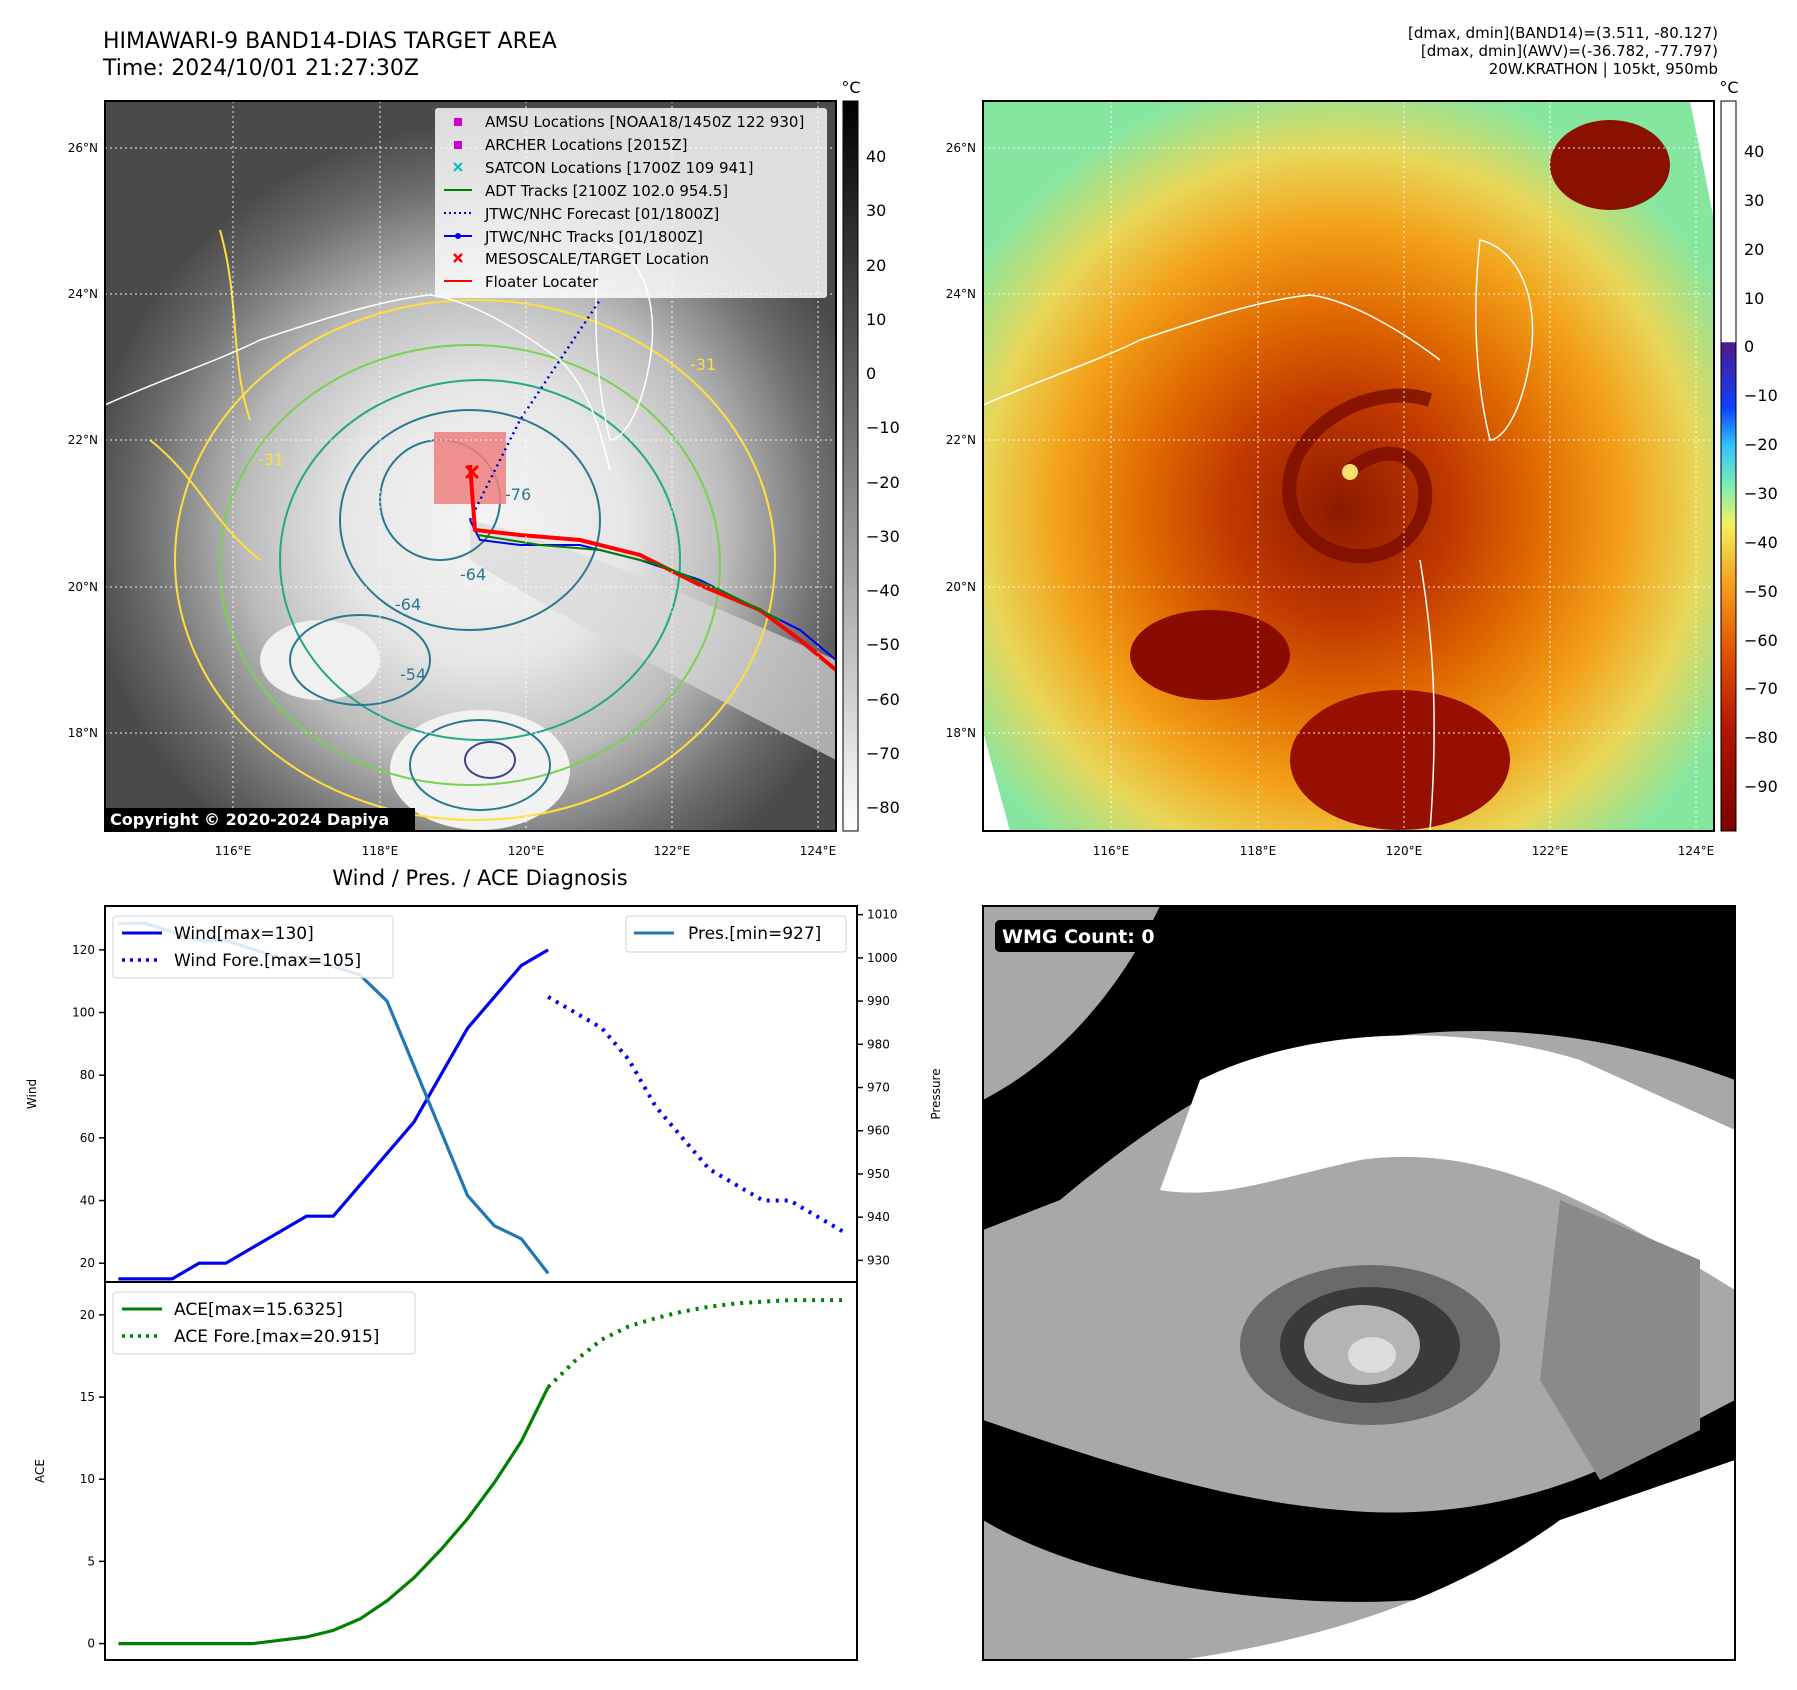  What do you see at coordinates (1761, 542) in the screenshot?
I see `awv-cb-tick-m40: −40` at bounding box center [1761, 542].